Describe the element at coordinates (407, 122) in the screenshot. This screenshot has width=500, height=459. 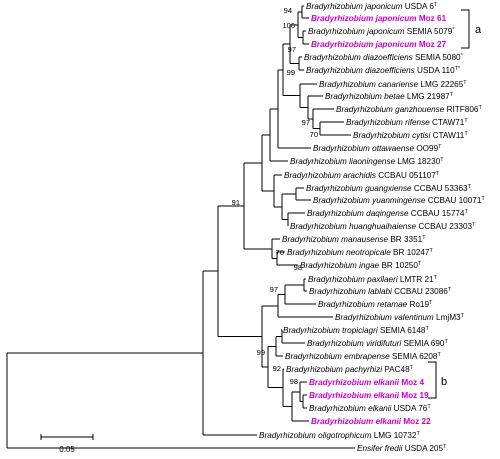
I see `taxon-label: Bradyrhizobium rifense CTAW71T` at that location.